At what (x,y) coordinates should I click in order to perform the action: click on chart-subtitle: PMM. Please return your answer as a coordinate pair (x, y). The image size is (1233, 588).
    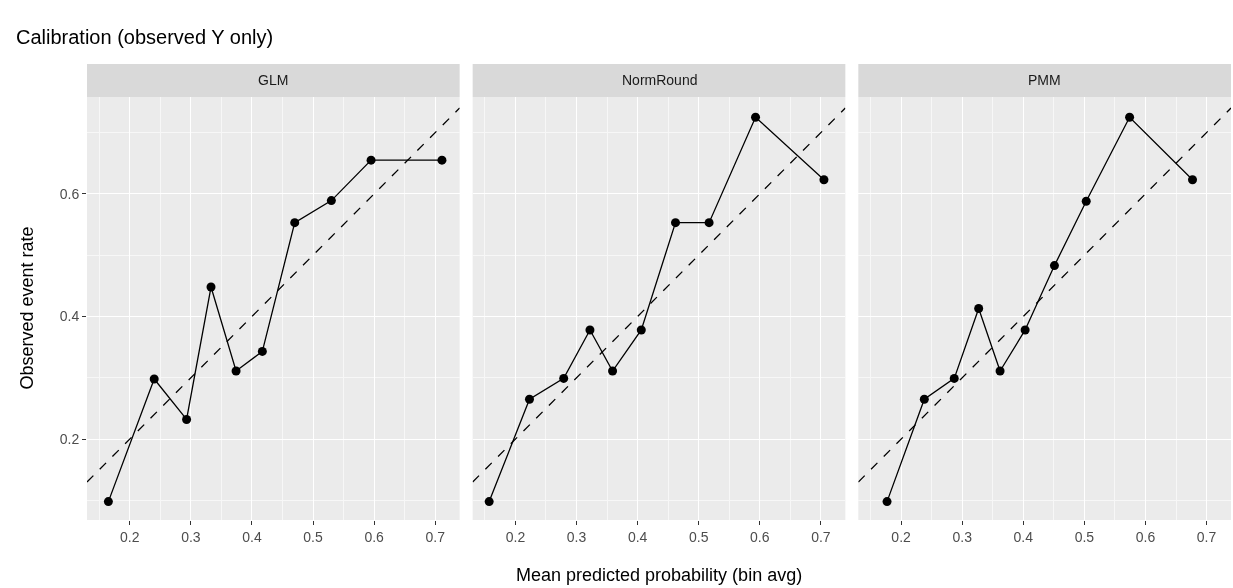
    Looking at the image, I should click on (1044, 80).